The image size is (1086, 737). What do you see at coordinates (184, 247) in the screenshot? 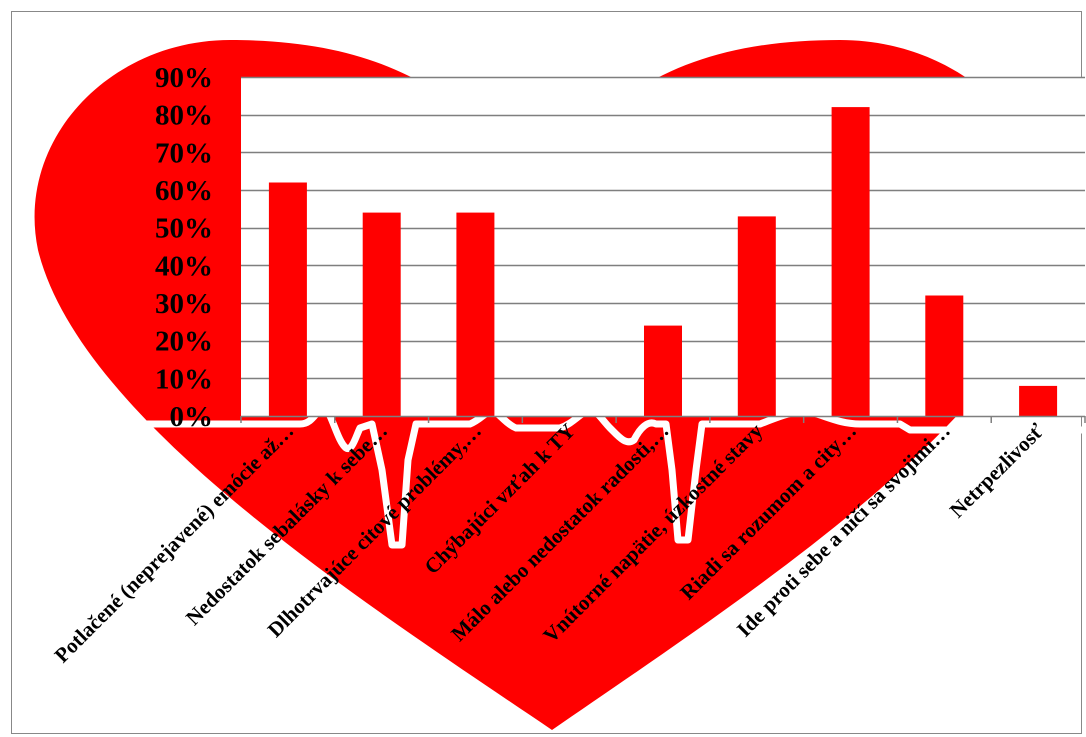
I see `y-axis-tick-labels: 0% 10% 20% 30% 40% 50% 60% 70% 80% 90%` at bounding box center [184, 247].